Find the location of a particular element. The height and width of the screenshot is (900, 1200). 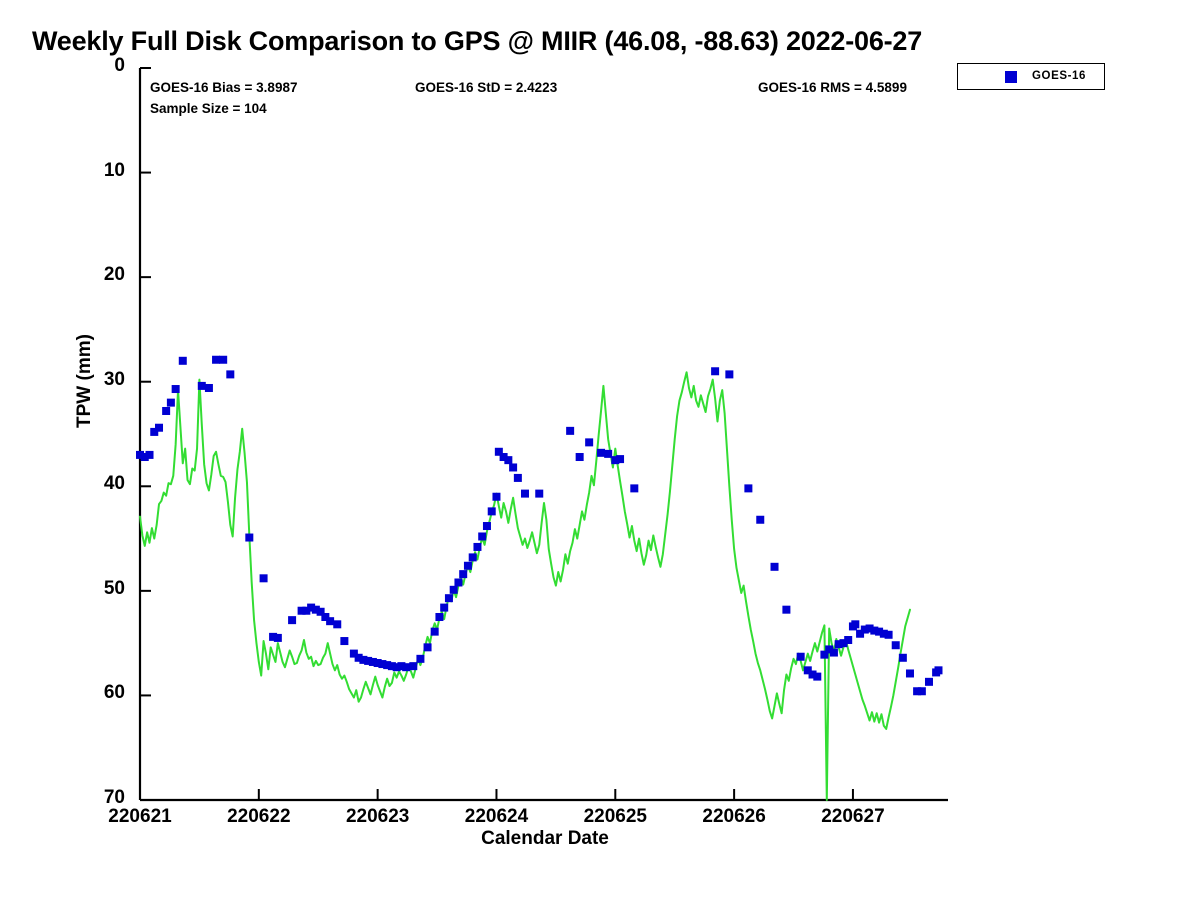

y-tick-label: 40 is located at coordinates (114, 484).